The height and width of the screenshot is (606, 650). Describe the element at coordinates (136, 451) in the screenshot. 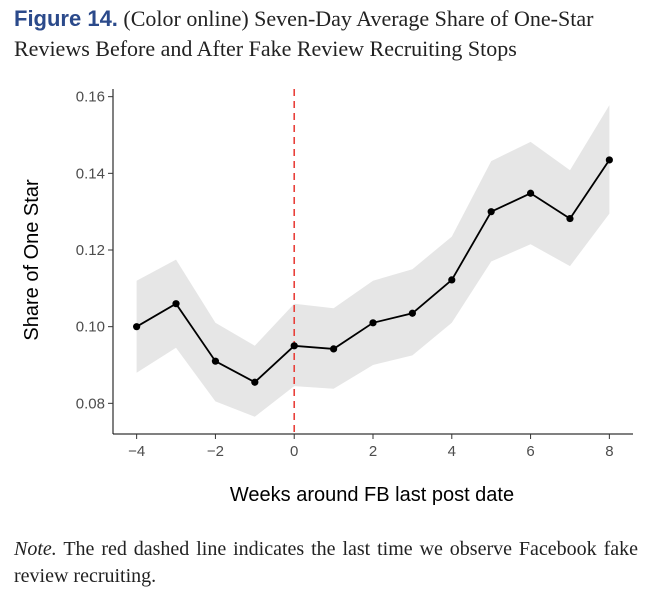

I see `x-tick-label: −4` at that location.